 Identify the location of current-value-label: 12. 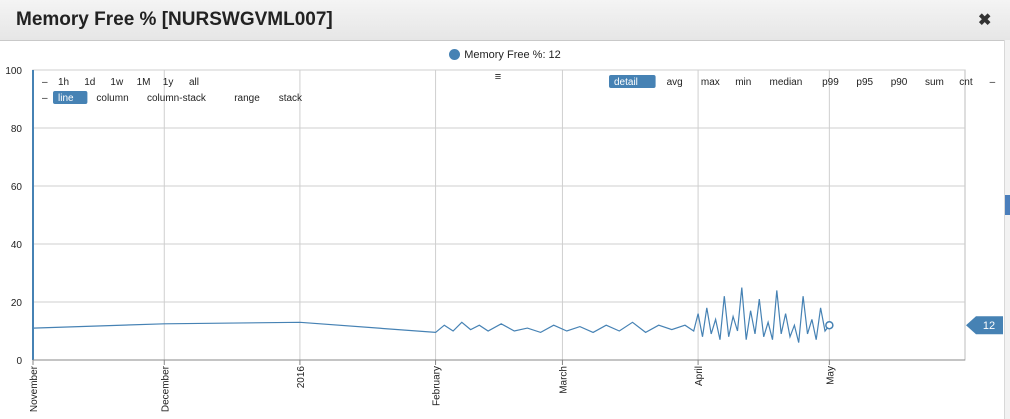
(989, 326).